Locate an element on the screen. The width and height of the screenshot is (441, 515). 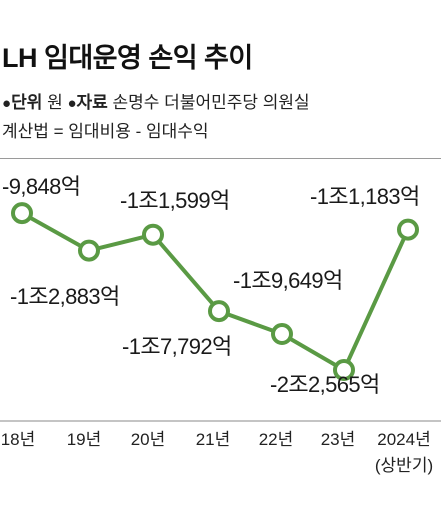
data-label: -2조2,565억 is located at coordinates (325, 384).